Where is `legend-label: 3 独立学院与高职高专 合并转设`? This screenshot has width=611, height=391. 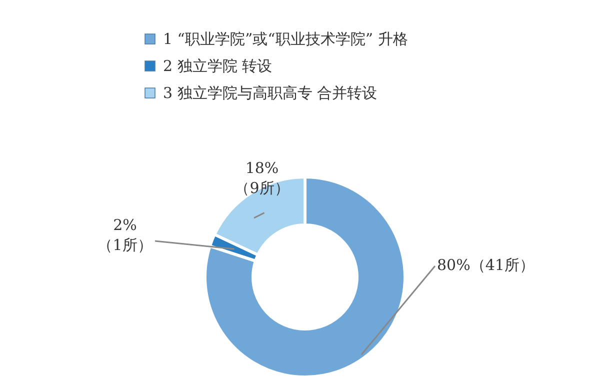
legend-label: 3 独立学院与高职高专 合并转设 is located at coordinates (270, 93).